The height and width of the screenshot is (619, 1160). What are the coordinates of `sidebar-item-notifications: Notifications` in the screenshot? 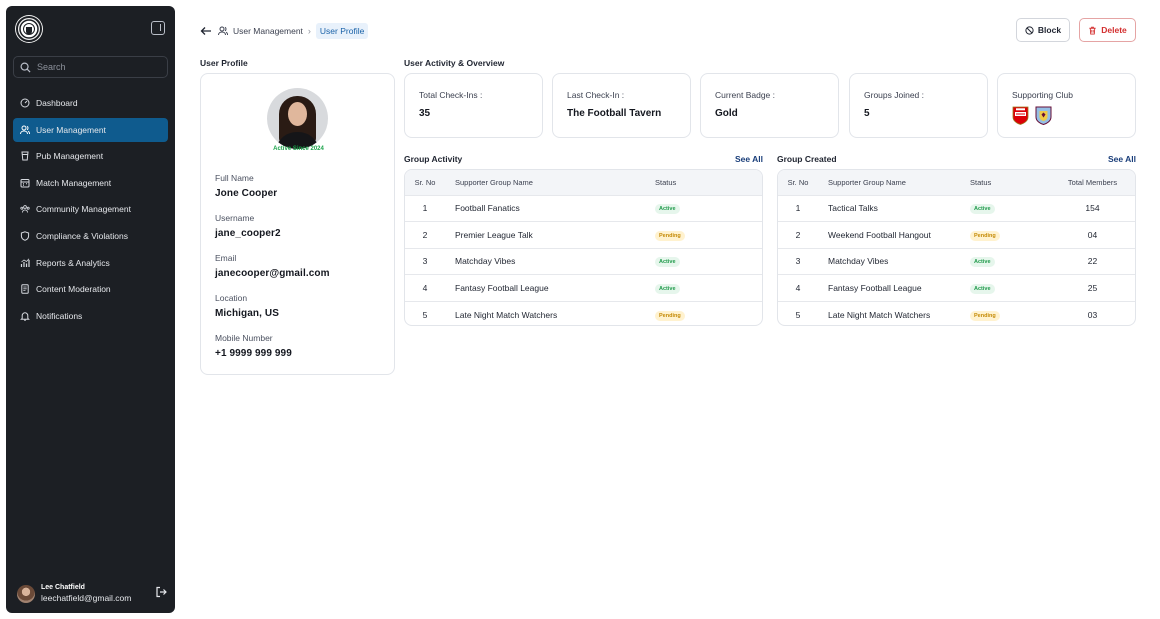 It's located at (90, 316).